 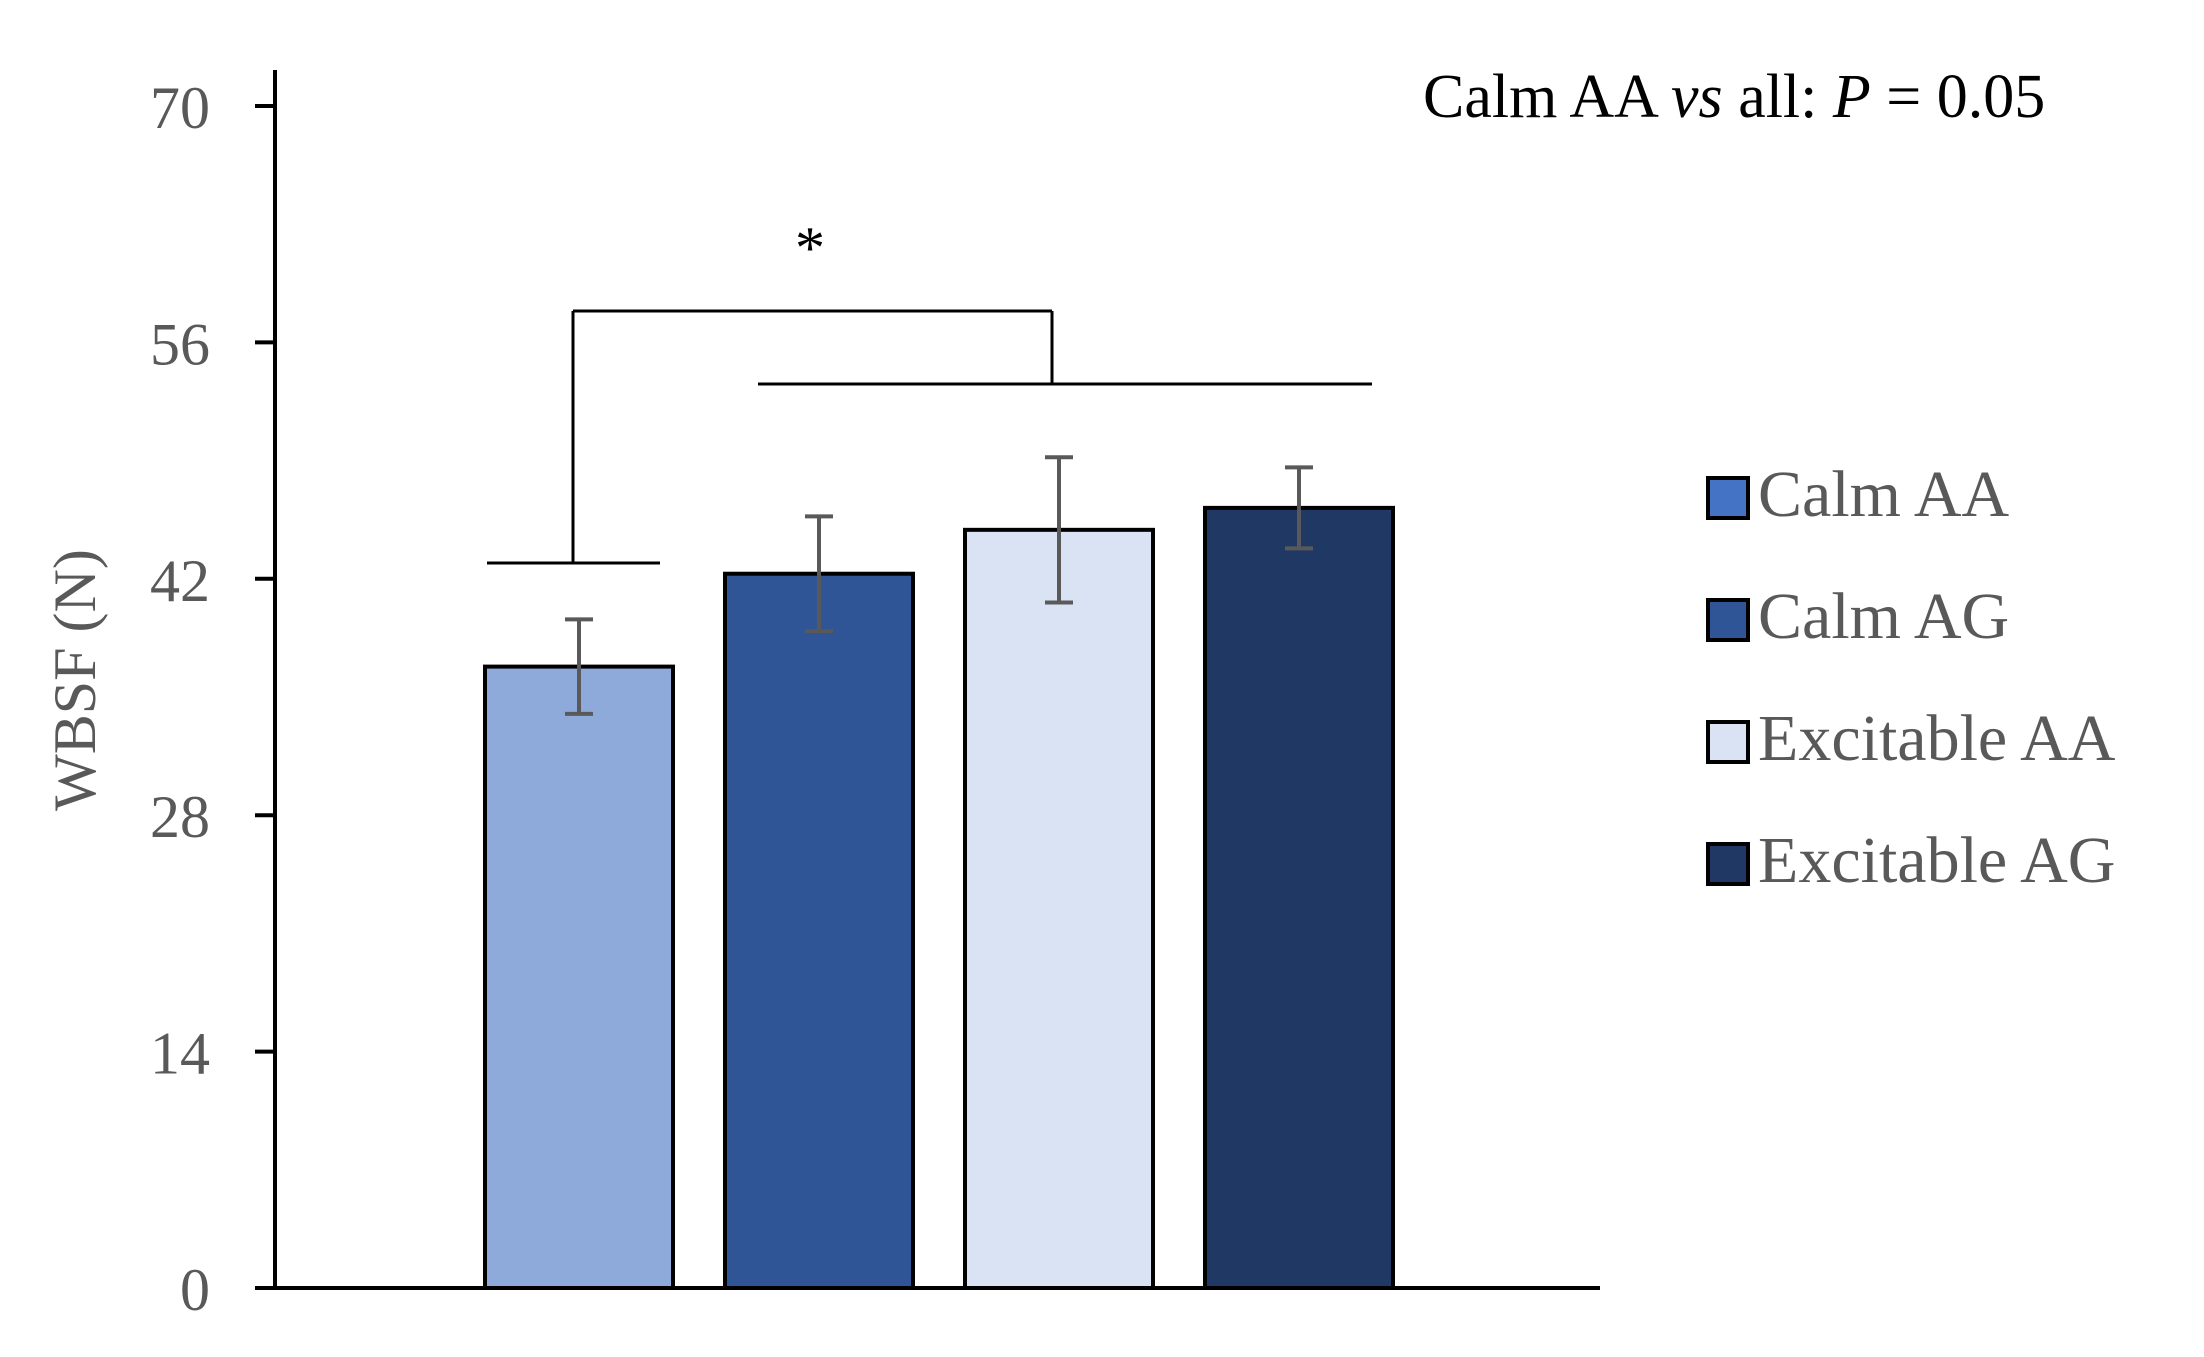 What do you see at coordinates (1936, 860) in the screenshot?
I see `legend-label: Excitable AG` at bounding box center [1936, 860].